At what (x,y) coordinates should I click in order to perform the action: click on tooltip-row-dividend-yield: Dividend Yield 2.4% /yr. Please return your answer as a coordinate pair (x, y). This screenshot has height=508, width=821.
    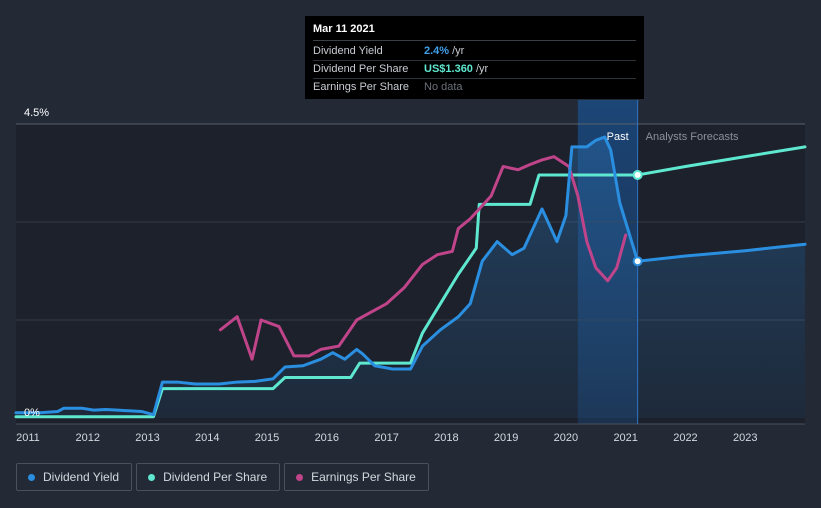
    Looking at the image, I should click on (474, 52).